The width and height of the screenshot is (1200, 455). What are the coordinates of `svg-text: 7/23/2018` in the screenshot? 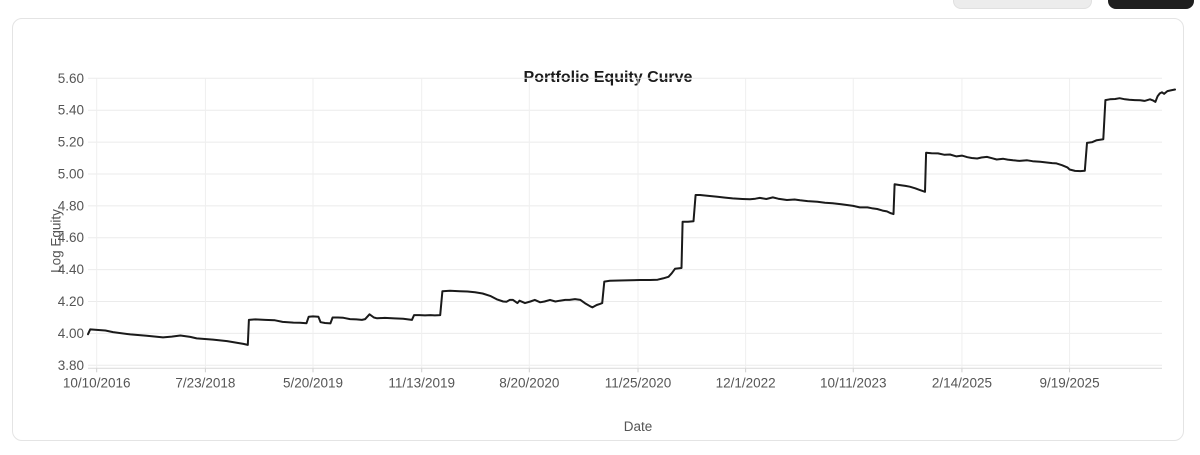 It's located at (205, 383).